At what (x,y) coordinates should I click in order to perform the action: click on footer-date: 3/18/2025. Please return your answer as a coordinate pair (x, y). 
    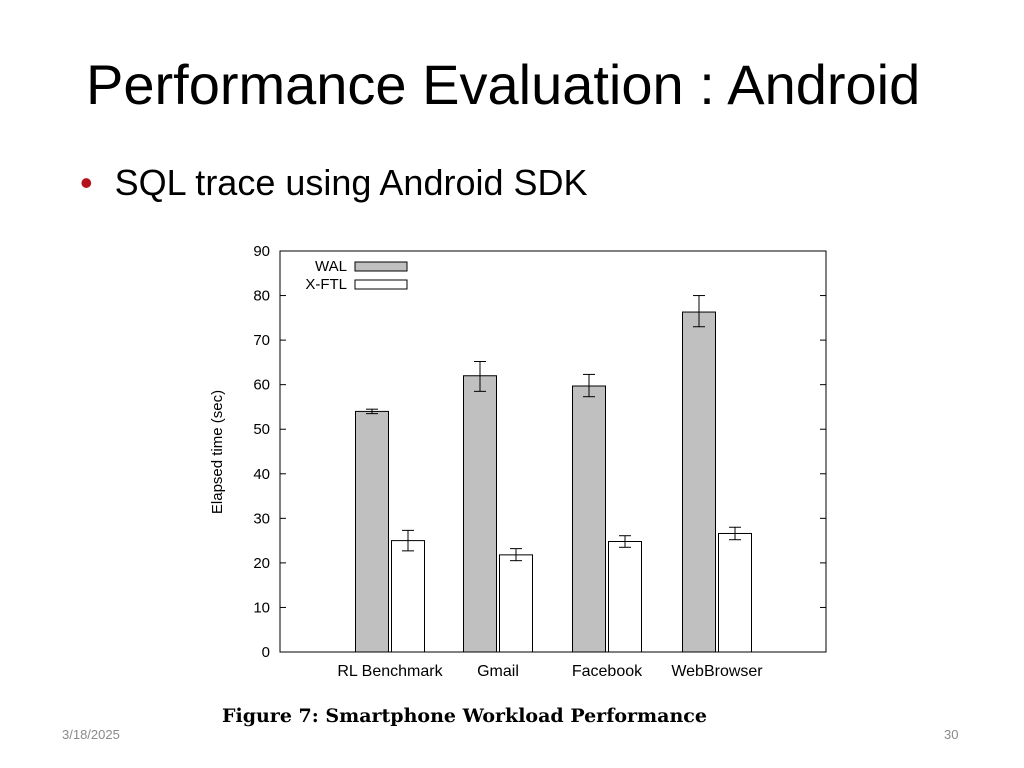
    Looking at the image, I should click on (91, 734).